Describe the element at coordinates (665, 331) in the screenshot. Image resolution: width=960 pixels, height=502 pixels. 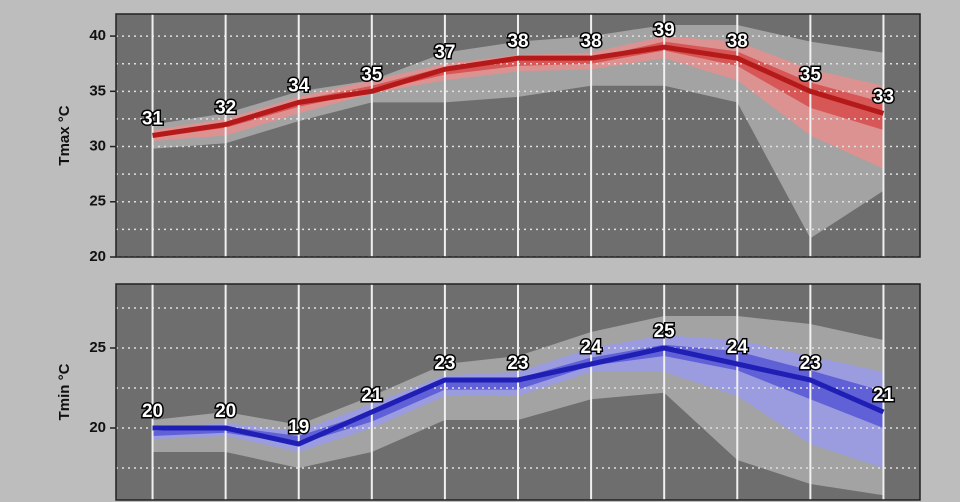
I see `data-label: 25` at that location.